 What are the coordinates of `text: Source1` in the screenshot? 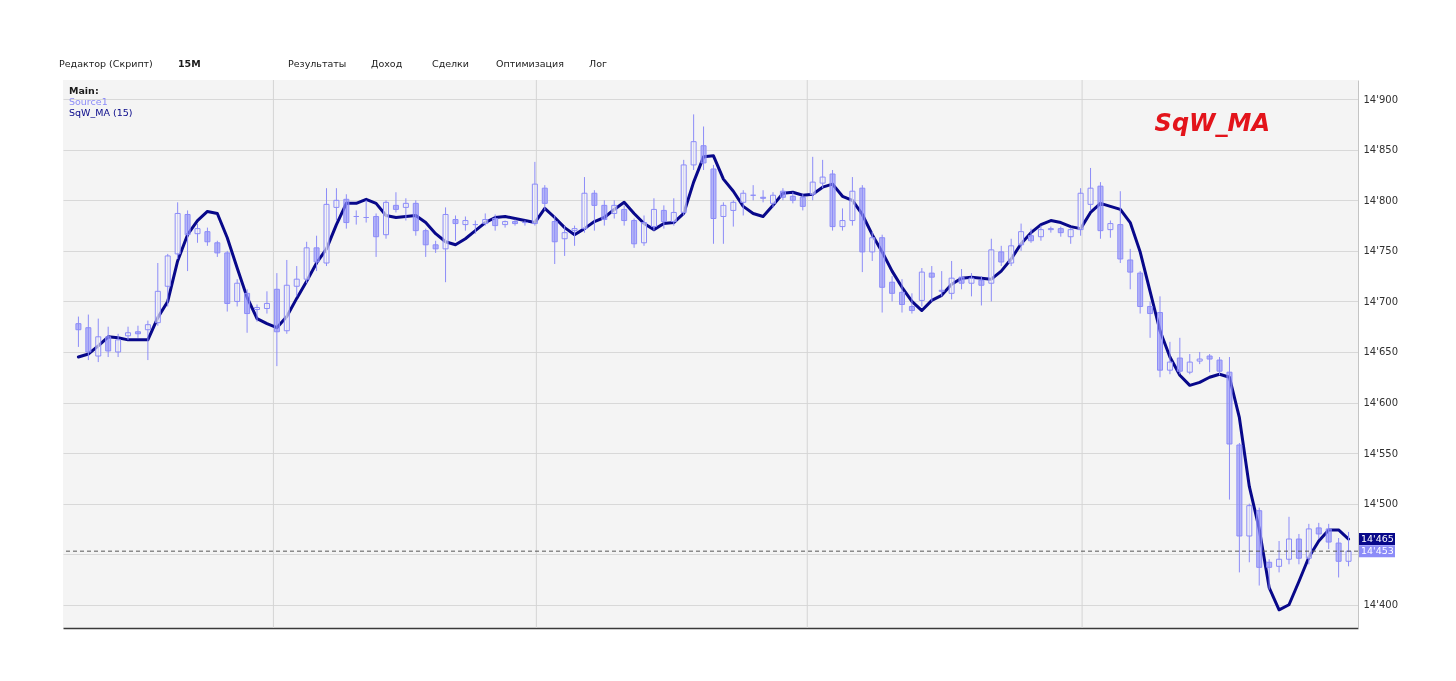 It's located at (88, 101).